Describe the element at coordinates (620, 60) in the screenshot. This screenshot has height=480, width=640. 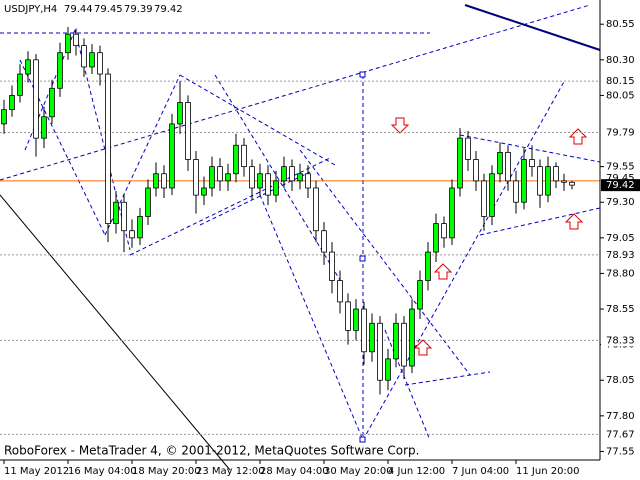
I see `y-tick-label: 80.30` at that location.